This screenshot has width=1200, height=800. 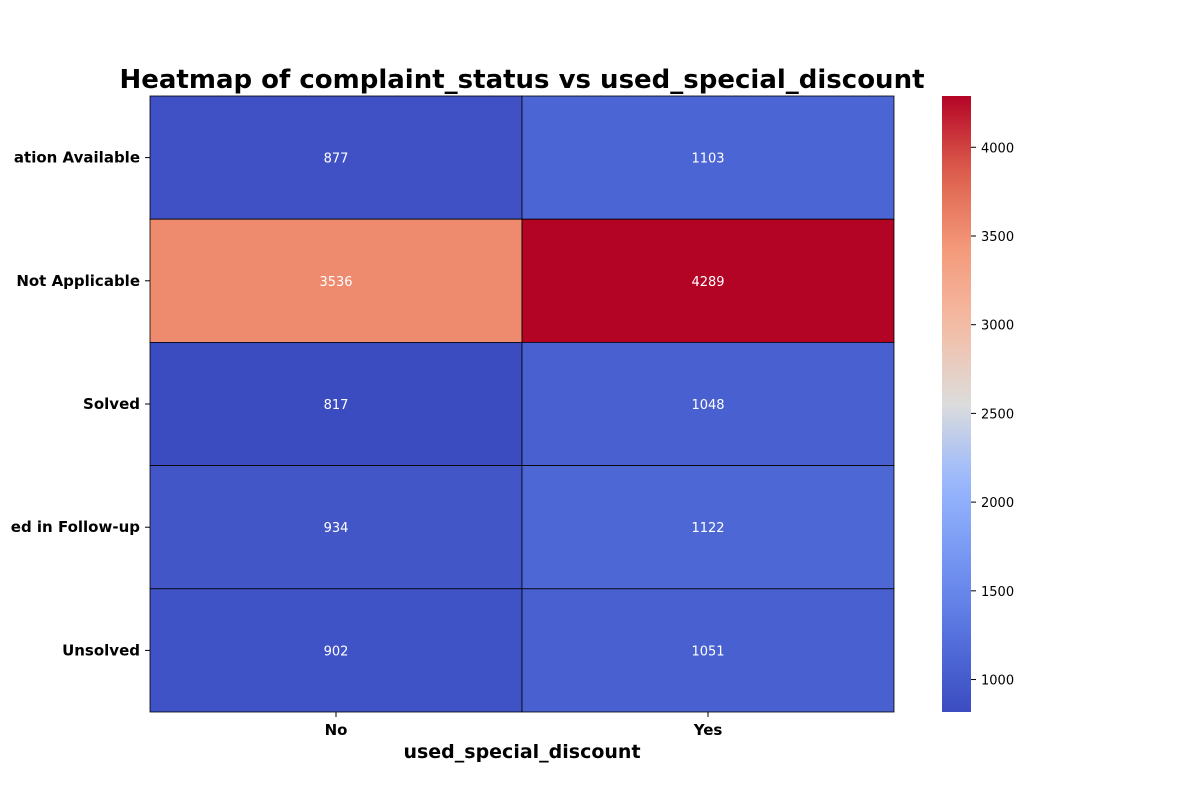 What do you see at coordinates (997, 148) in the screenshot?
I see `colorbar-tick-label: 4000` at bounding box center [997, 148].